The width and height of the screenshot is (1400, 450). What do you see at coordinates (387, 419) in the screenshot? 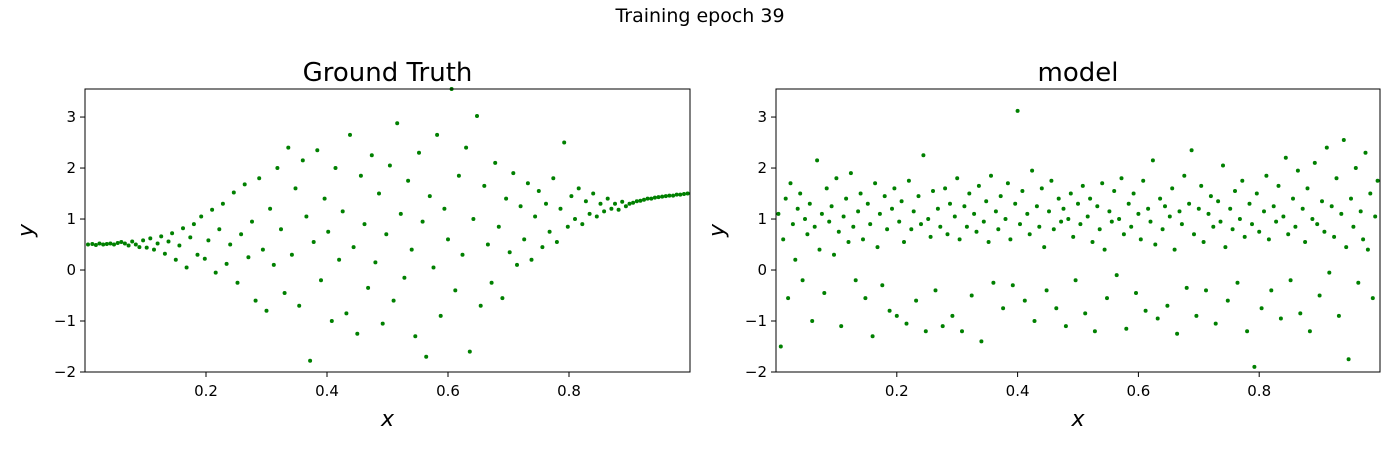
I see `x-axis-label: x` at bounding box center [387, 419].